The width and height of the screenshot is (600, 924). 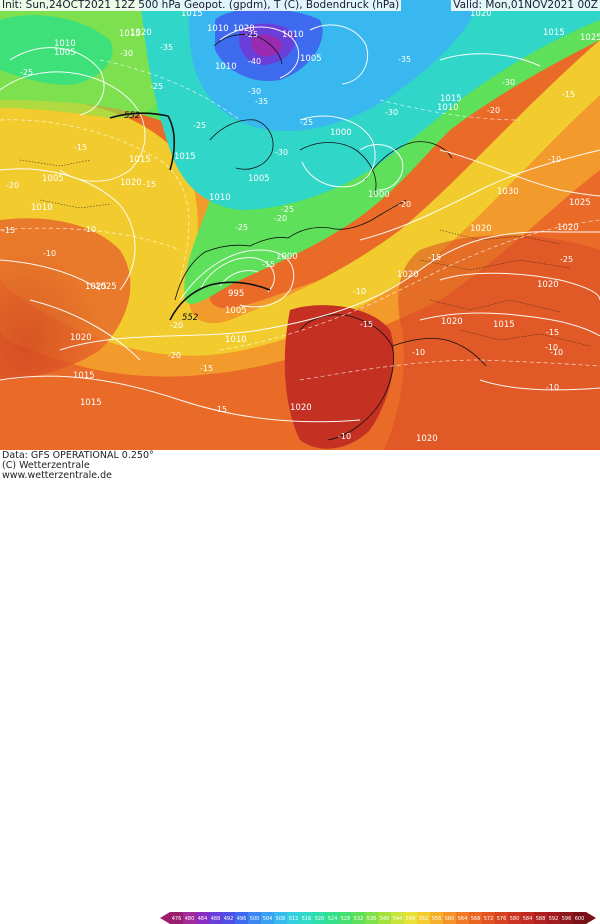 I want to click on green-patch-west, so click(x=56, y=50).